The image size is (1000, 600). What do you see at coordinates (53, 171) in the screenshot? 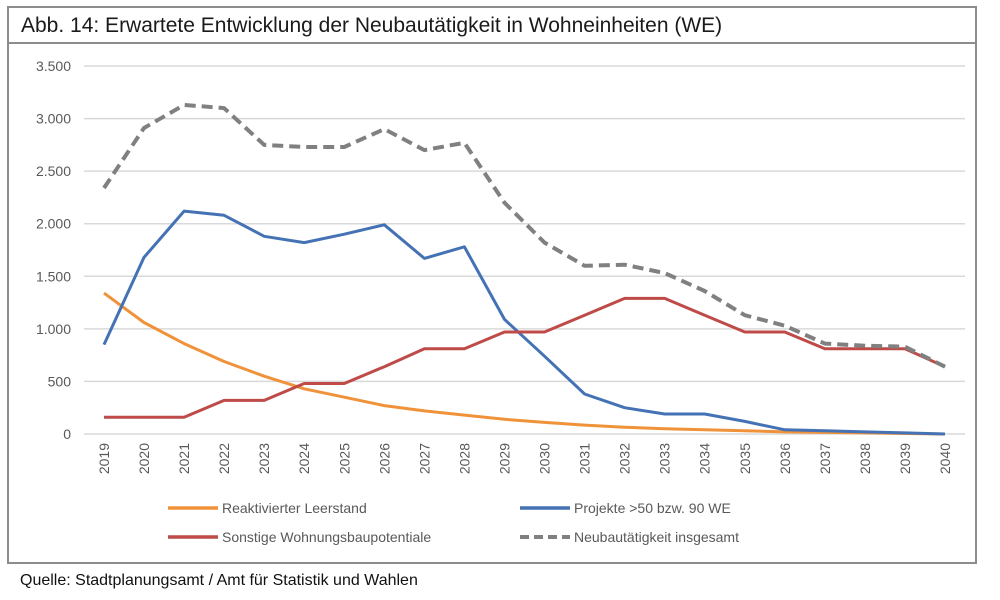
I see `y-tick-label: 2.500` at bounding box center [53, 171].